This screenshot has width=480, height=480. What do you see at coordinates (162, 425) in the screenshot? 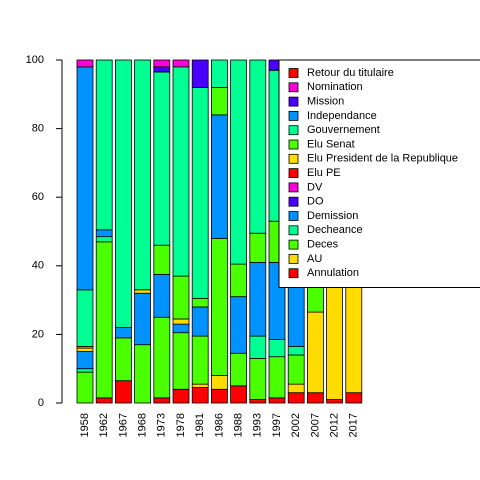
I see `x-tick-label: 1973` at bounding box center [162, 425].